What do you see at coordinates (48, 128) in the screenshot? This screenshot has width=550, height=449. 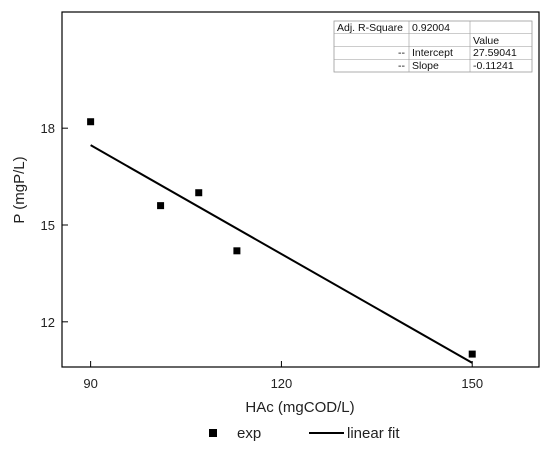 I see `y-tick-label: 18` at bounding box center [48, 128].